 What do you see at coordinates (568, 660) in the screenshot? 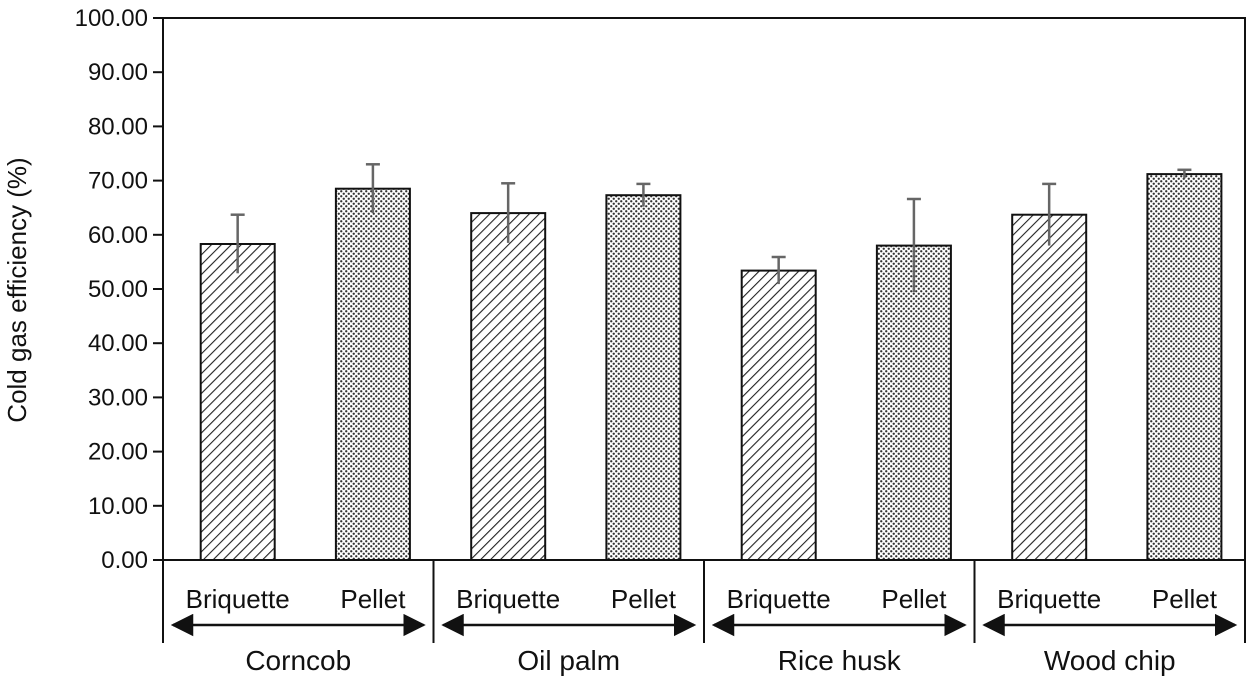
I see `group-label: Oil palm` at bounding box center [568, 660].